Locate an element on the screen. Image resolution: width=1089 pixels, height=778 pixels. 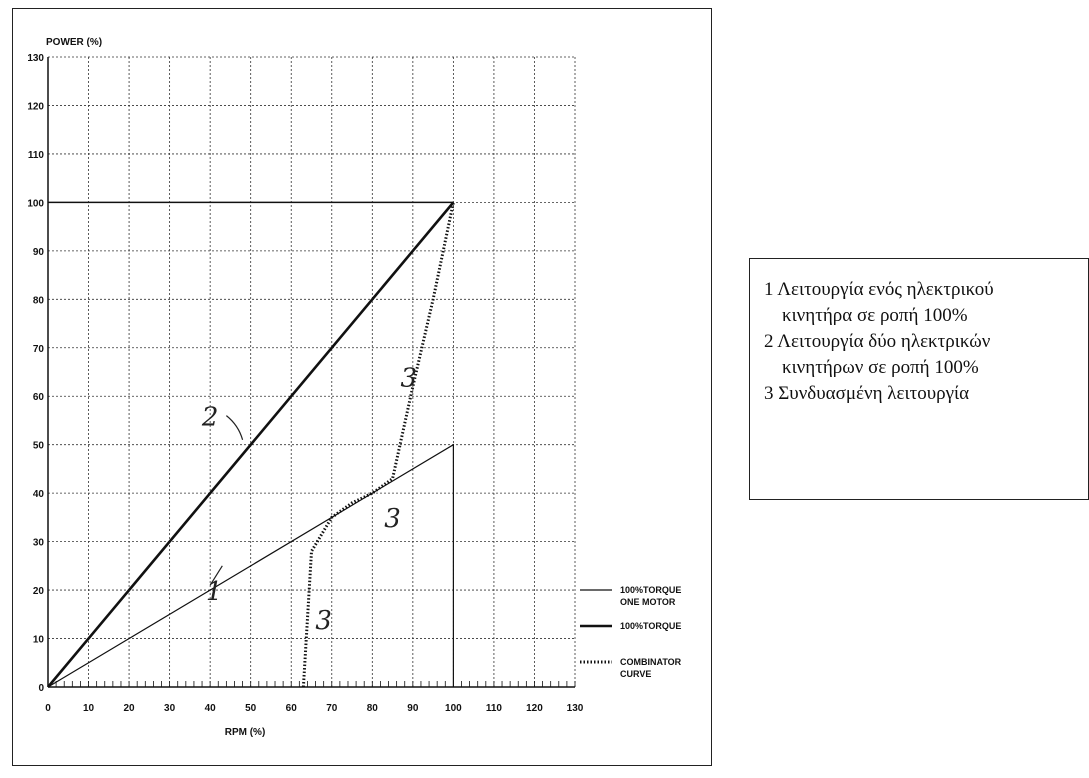
annotation-3: 3 is located at coordinates (392, 519).